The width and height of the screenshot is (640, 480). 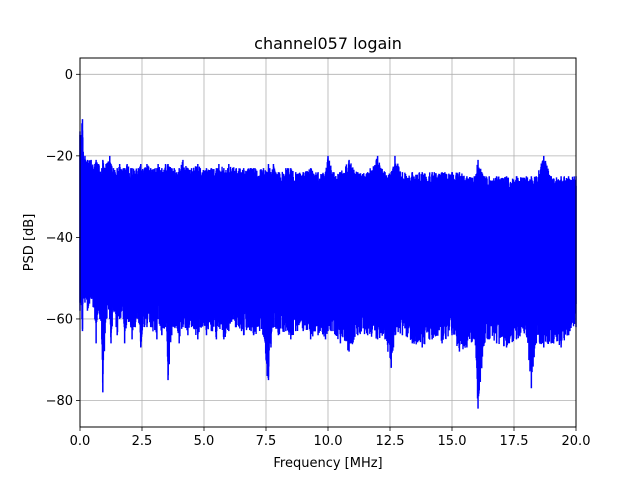 I want to click on chart-title: channel057 logain, so click(x=328, y=43).